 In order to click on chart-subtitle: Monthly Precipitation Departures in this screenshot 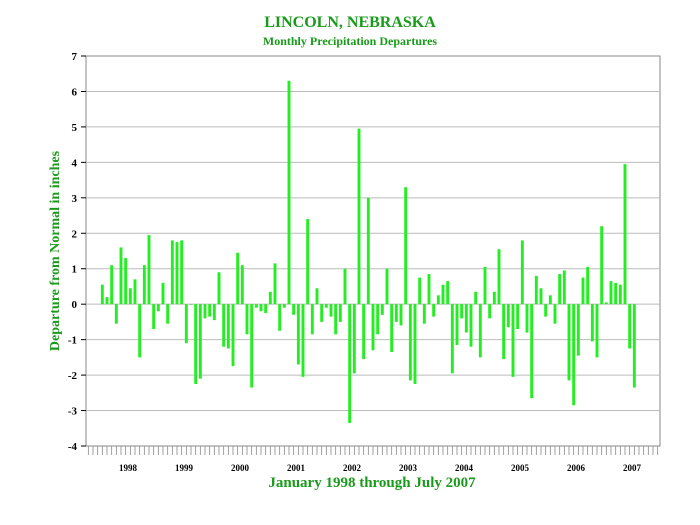, I will do `click(350, 41)`.